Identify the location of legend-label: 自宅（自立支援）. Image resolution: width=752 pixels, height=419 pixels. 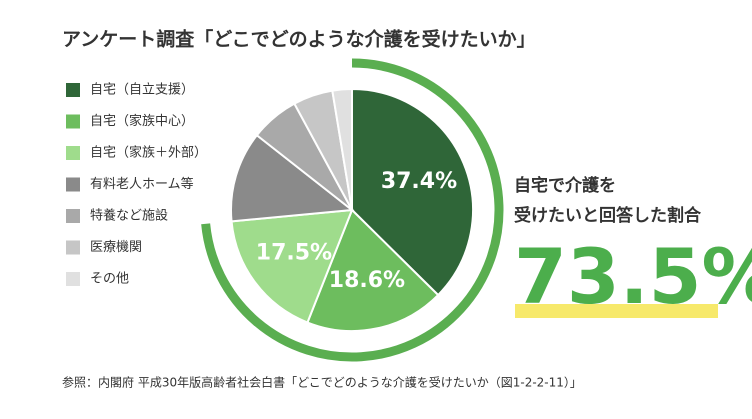
(142, 90).